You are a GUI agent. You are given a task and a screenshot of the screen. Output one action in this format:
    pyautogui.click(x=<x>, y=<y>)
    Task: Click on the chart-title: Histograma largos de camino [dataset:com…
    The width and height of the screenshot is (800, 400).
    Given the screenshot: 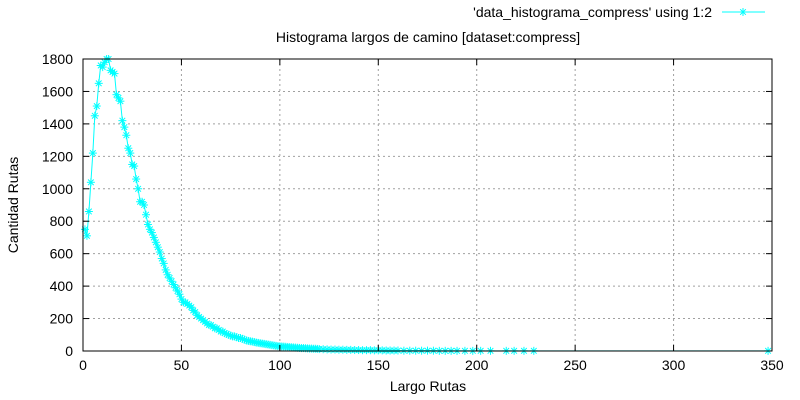 What is the action you would take?
    pyautogui.click(x=428, y=37)
    